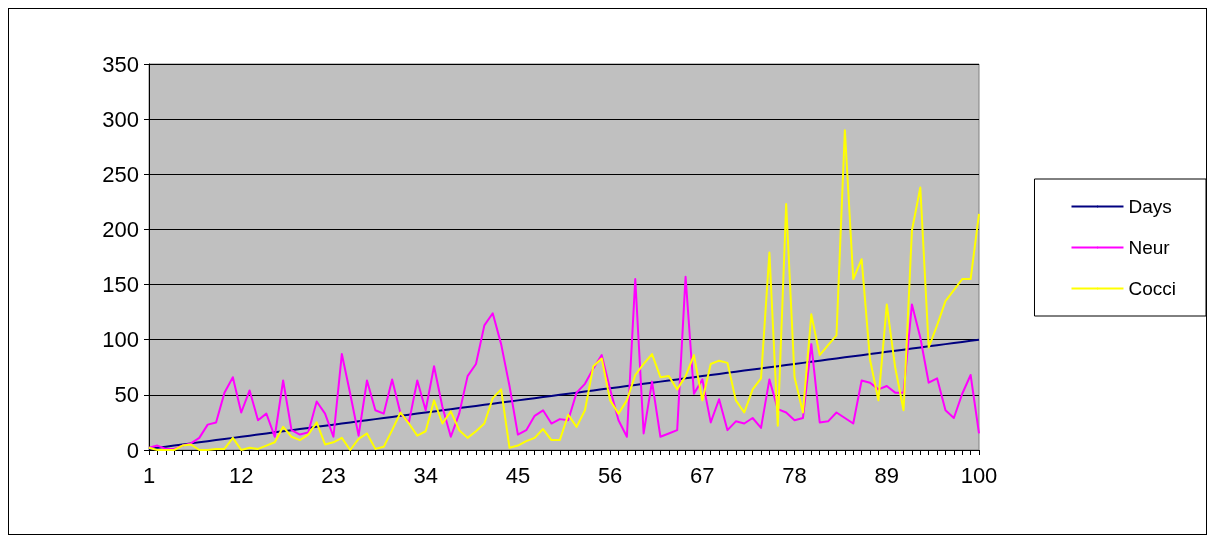 The width and height of the screenshot is (1215, 543). What do you see at coordinates (794, 475) in the screenshot?
I see `x-tick-label: 78` at bounding box center [794, 475].